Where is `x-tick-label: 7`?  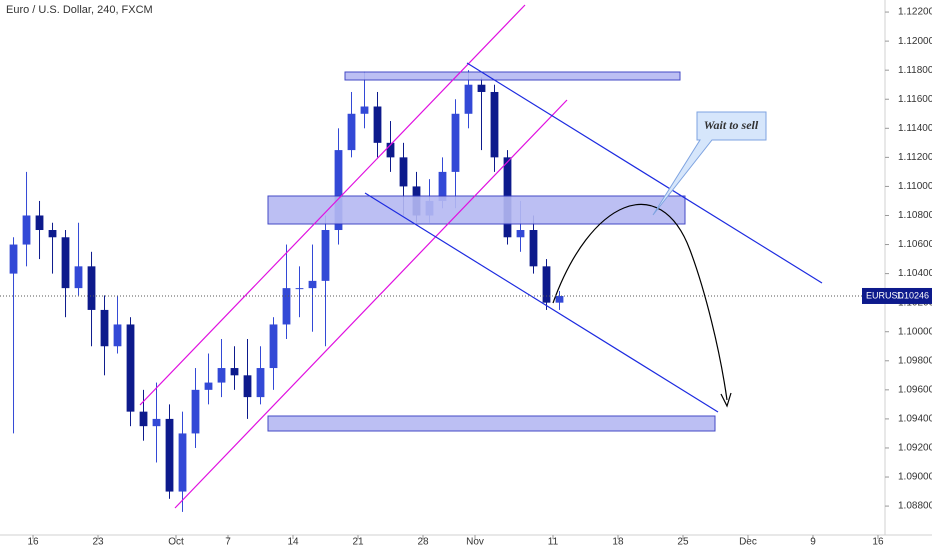 x-tick-label: 7 is located at coordinates (228, 542).